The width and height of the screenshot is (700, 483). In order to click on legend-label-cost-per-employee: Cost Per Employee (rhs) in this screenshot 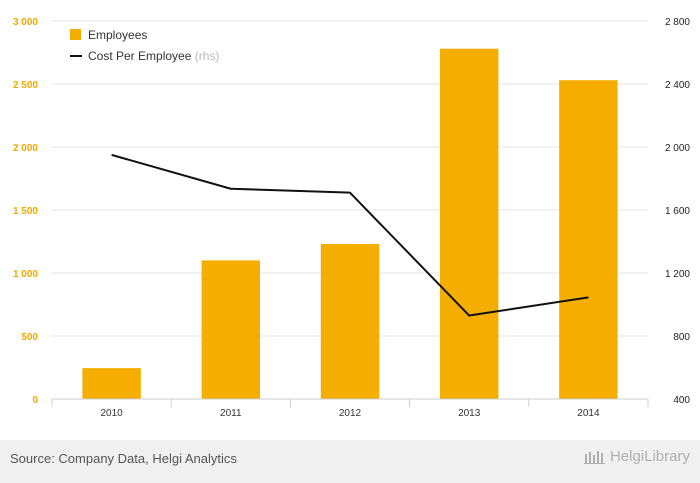, I will do `click(153, 56)`.